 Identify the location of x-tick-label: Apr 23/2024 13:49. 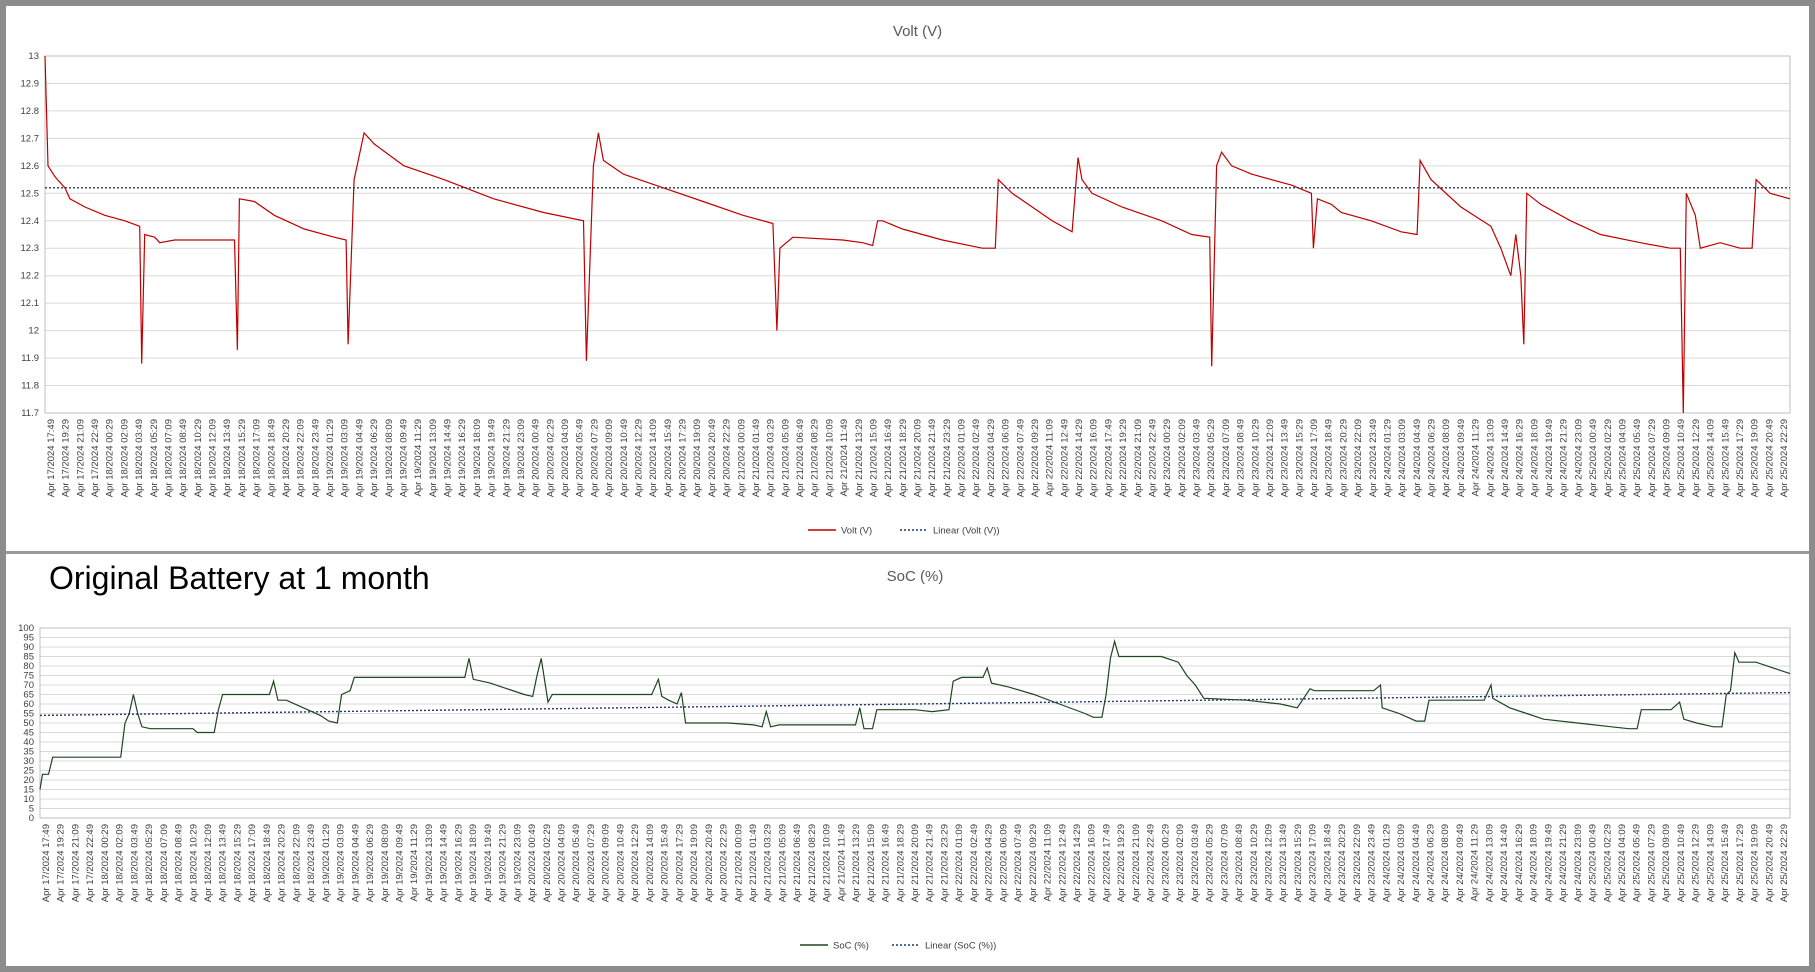
(1285, 458).